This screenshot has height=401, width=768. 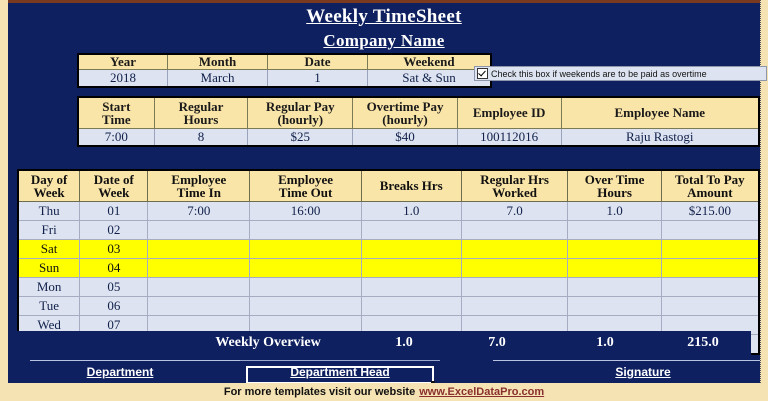 What do you see at coordinates (614, 306) in the screenshot?
I see `timesheet-cell-r6-c7` at bounding box center [614, 306].